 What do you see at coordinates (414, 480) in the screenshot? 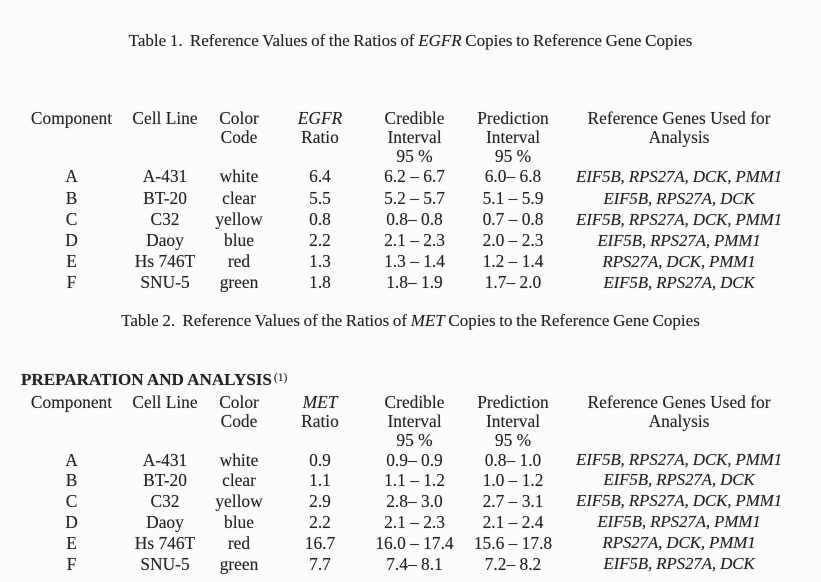
I see `credible-interval-cell: 1.1 – 1.2` at bounding box center [414, 480].